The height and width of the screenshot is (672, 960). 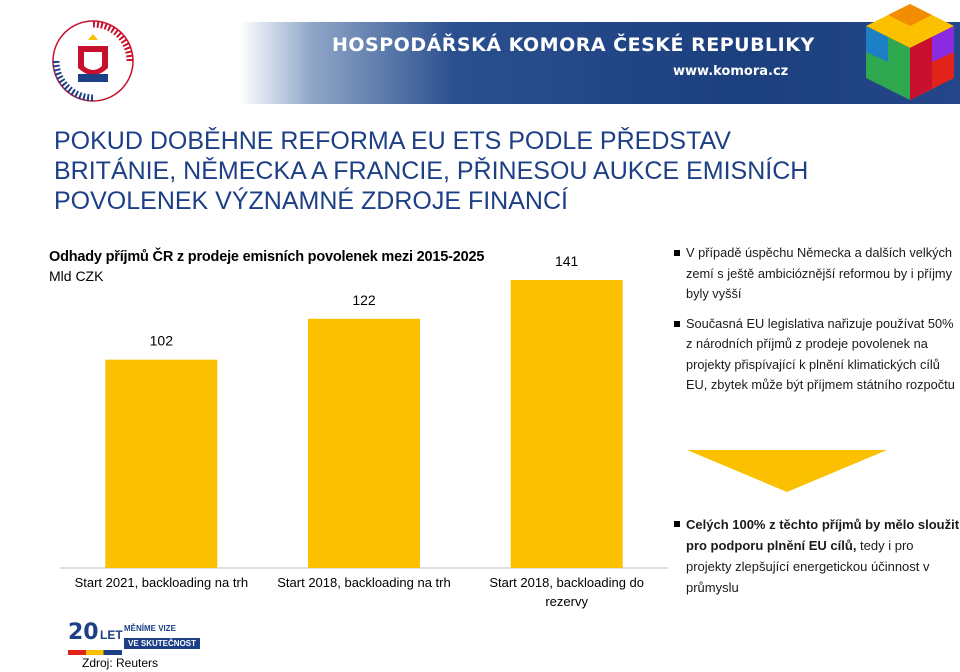 I want to click on bar-value-label: 102, so click(x=162, y=341).